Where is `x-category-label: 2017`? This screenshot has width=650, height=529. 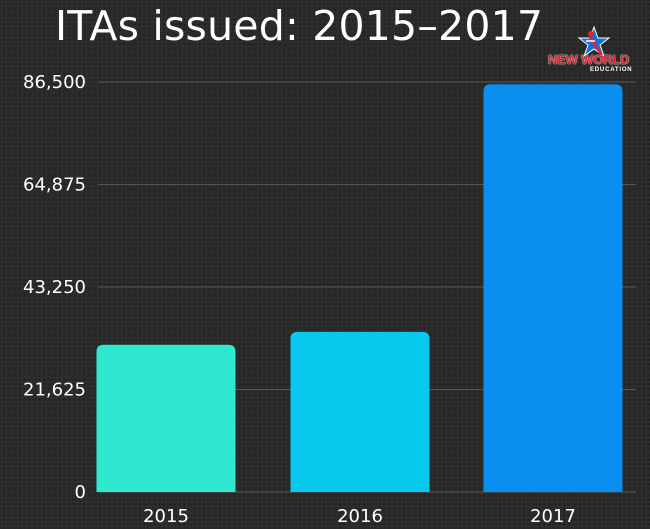
x-category-label: 2017 is located at coordinates (553, 516).